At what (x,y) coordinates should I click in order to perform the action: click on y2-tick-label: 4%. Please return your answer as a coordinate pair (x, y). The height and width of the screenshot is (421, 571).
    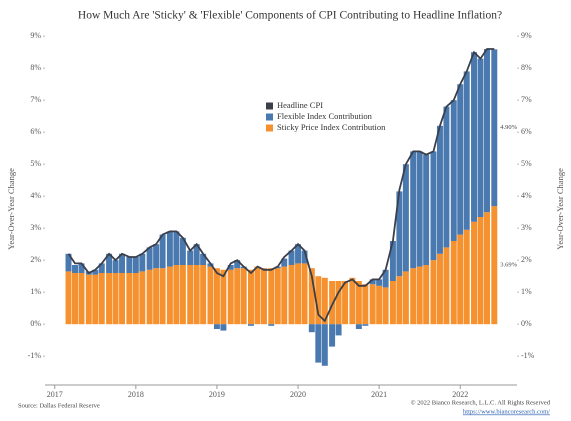
    Looking at the image, I should click on (526, 195).